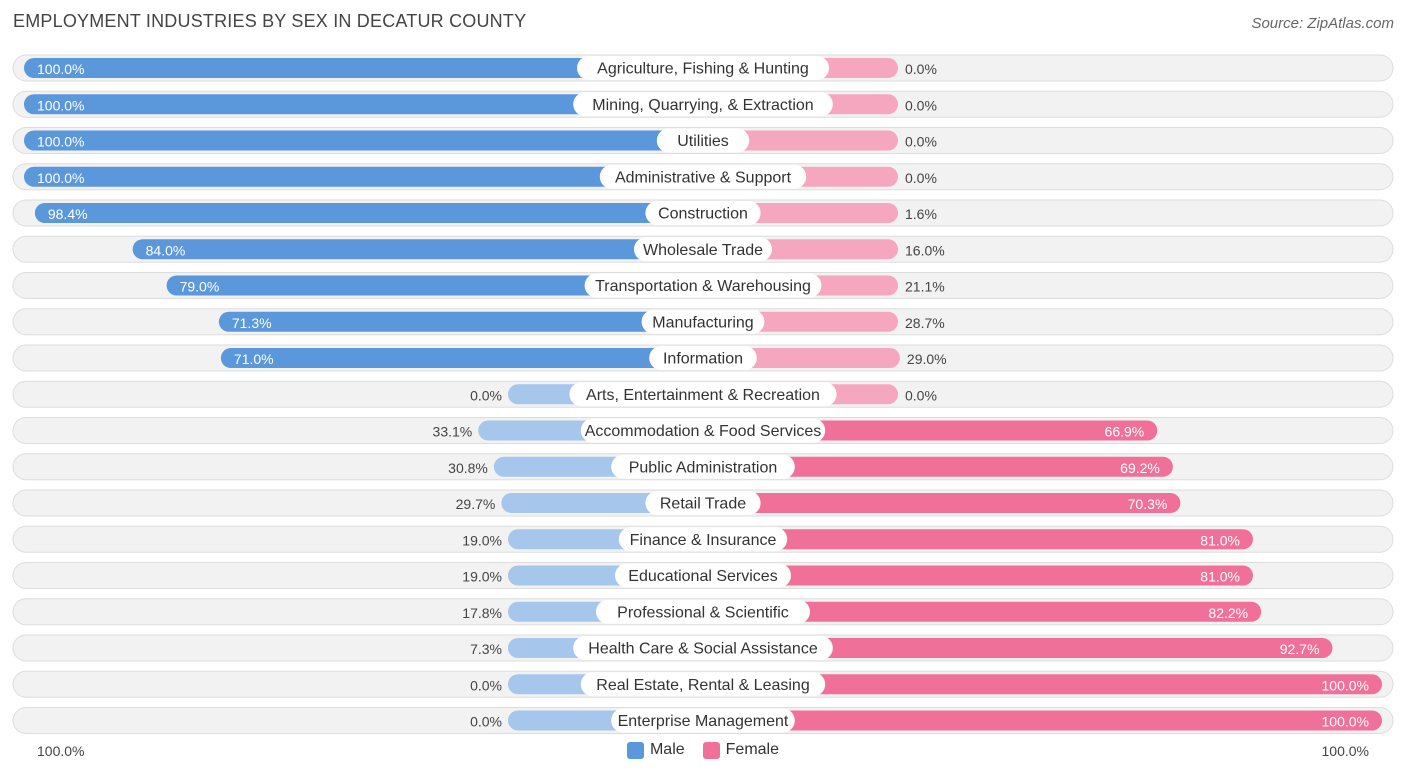 This screenshot has height=776, width=1406. Describe the element at coordinates (1322, 23) in the screenshot. I see `source-note: Source: ZipAtlas.com` at that location.